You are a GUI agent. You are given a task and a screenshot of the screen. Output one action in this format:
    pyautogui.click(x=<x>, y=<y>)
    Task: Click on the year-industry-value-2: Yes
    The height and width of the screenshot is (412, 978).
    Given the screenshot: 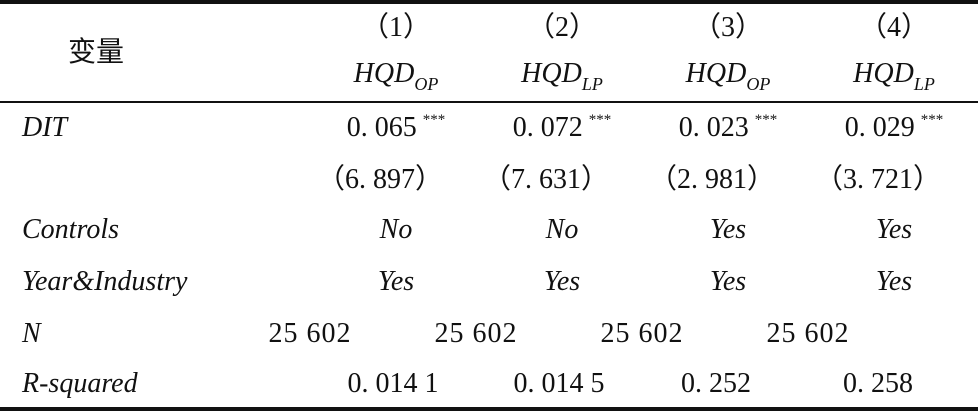 What is the action you would take?
    pyautogui.click(x=562, y=281)
    